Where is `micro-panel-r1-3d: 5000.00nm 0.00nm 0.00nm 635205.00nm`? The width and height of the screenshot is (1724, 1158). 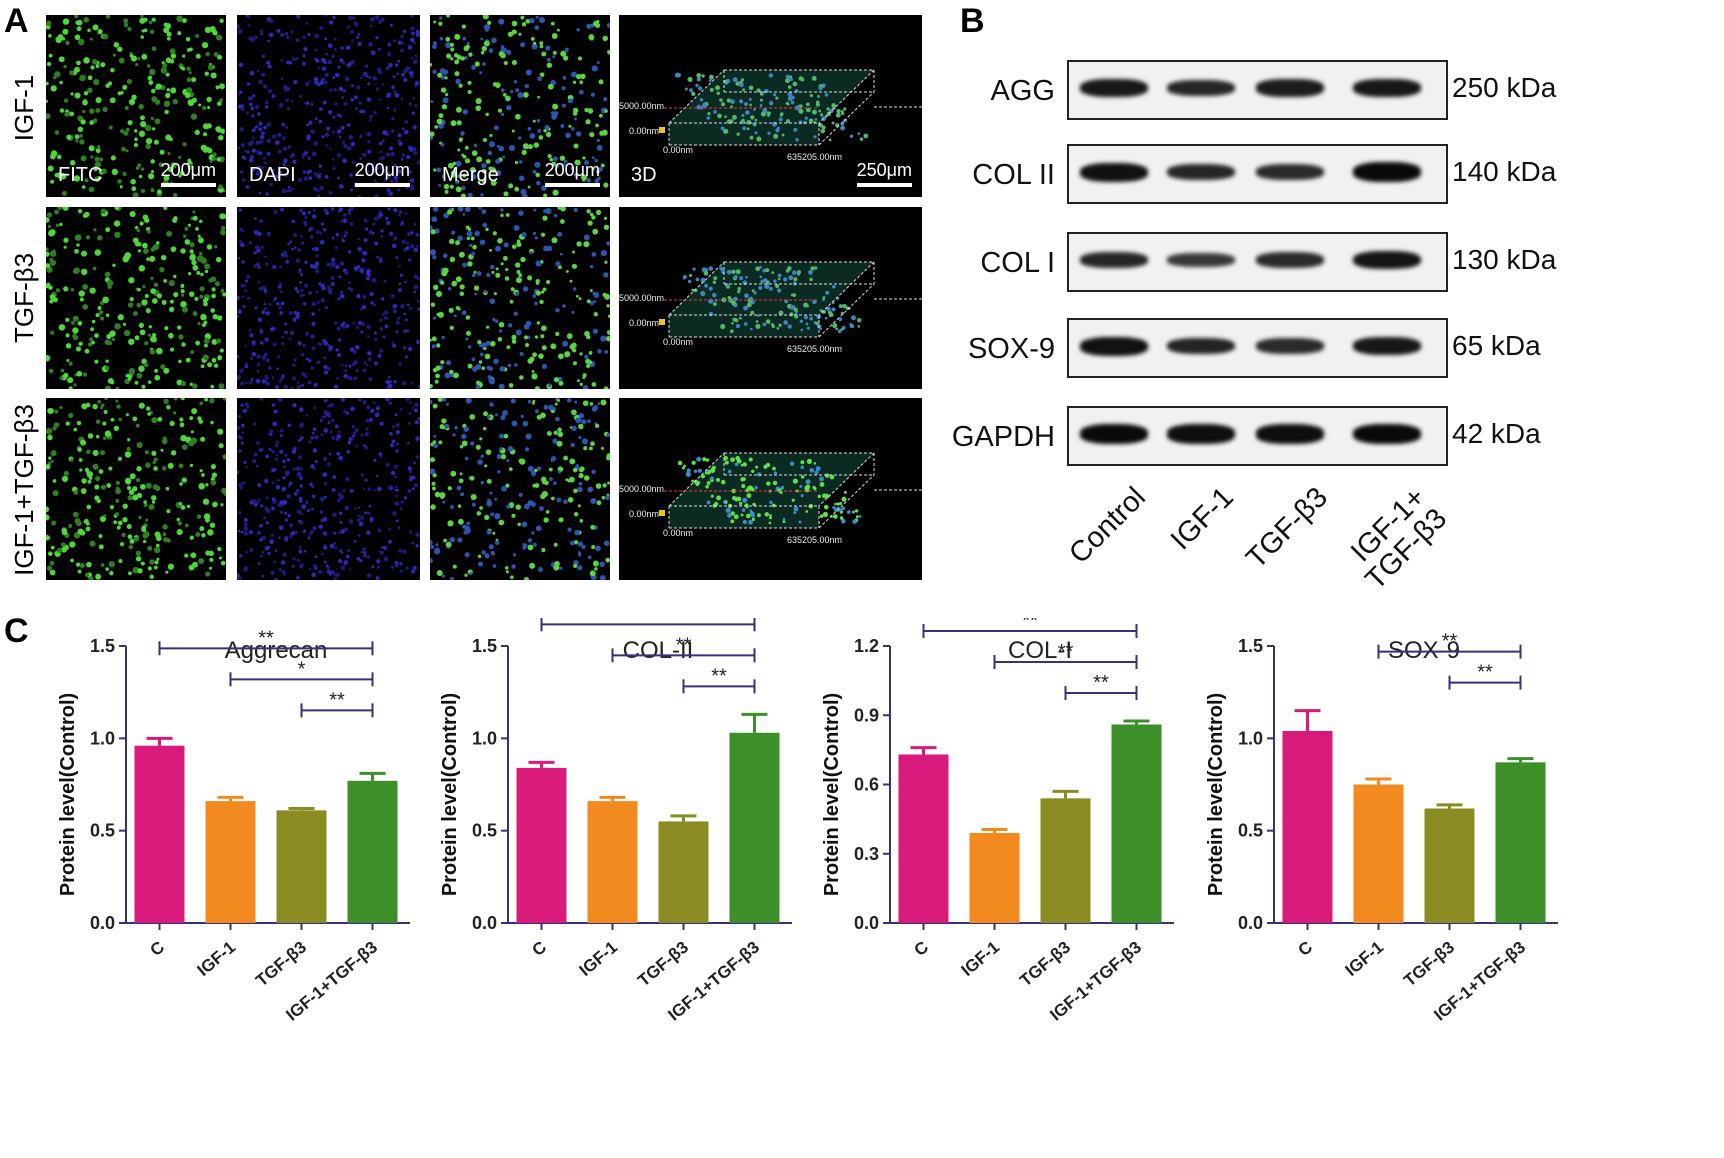 micro-panel-r1-3d: 5000.00nm 0.00nm 0.00nm 635205.00nm is located at coordinates (770, 298).